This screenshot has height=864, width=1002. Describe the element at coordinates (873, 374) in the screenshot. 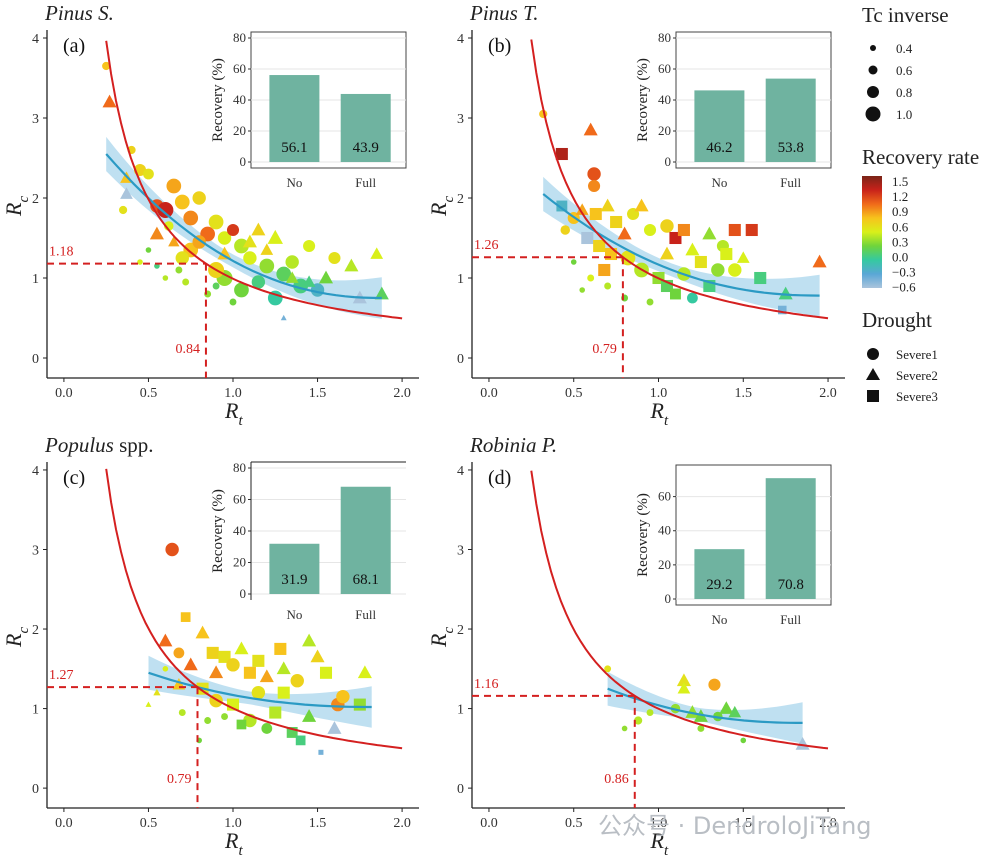

I see `legend-shape-triangle-icon` at that location.